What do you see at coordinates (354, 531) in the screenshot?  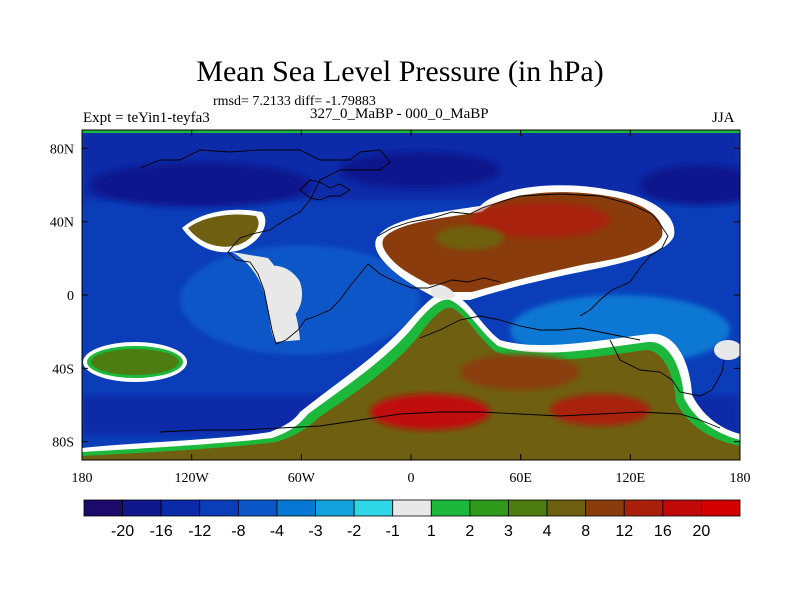 I see `colorbar-label: -2` at bounding box center [354, 531].